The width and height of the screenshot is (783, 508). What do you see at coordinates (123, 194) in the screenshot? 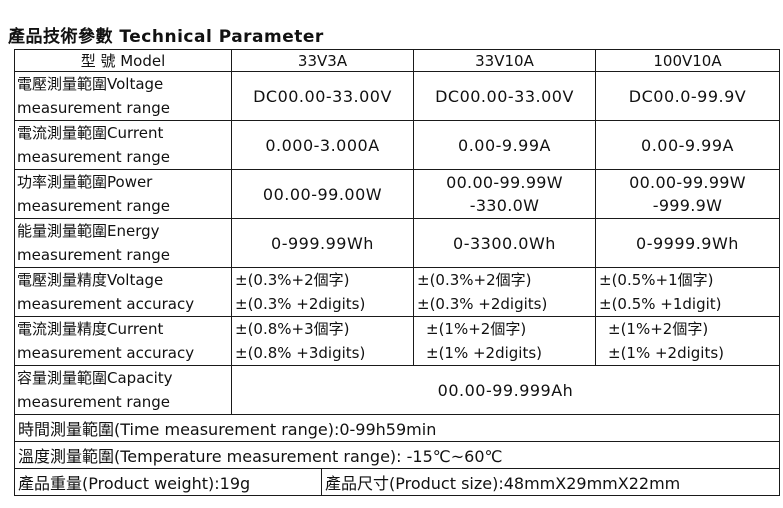
I see `row-label: 功率測量範圍Power measurement range` at bounding box center [123, 194].